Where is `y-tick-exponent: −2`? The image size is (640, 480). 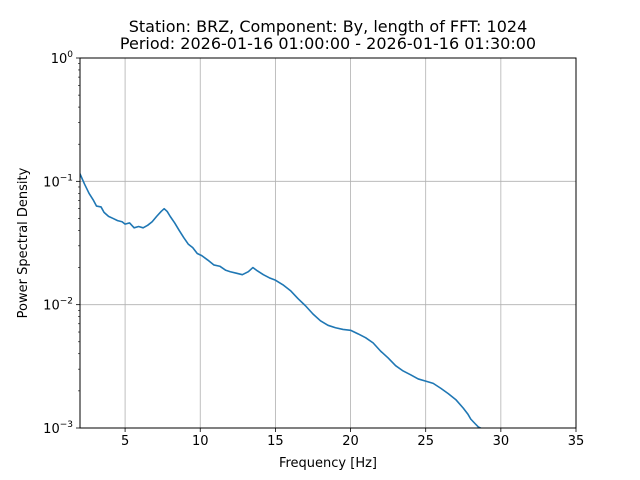 y-tick-exponent: −2 is located at coordinates (66, 302).